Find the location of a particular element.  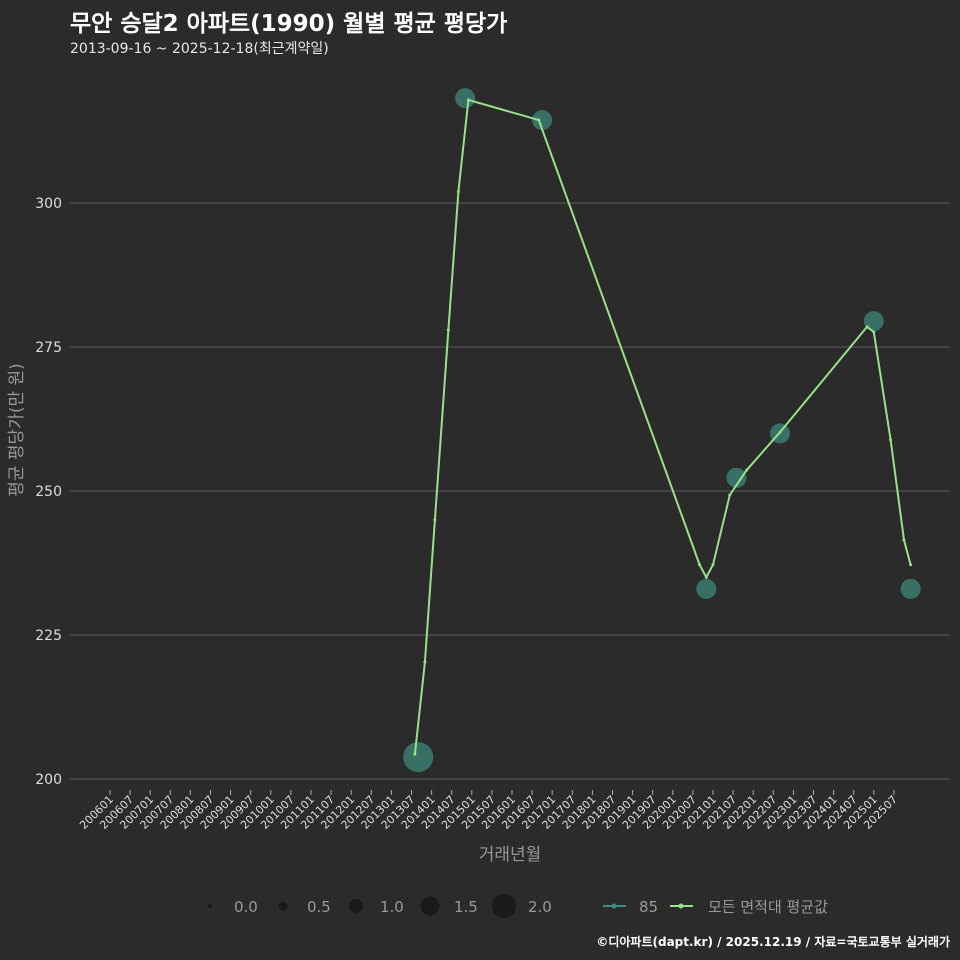

legend-average-label: 모든 면적대 평균값 is located at coordinates (768, 907).